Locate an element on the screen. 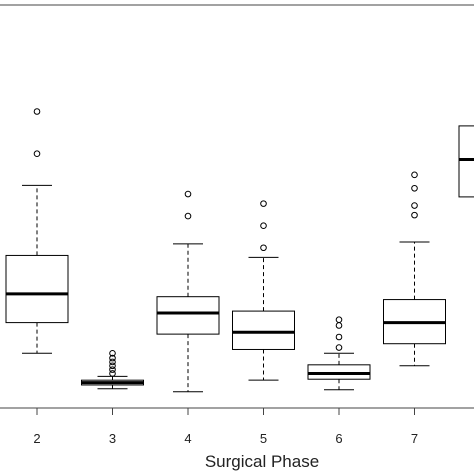 The image size is (474, 474). x-tick-label: 2 is located at coordinates (36, 438).